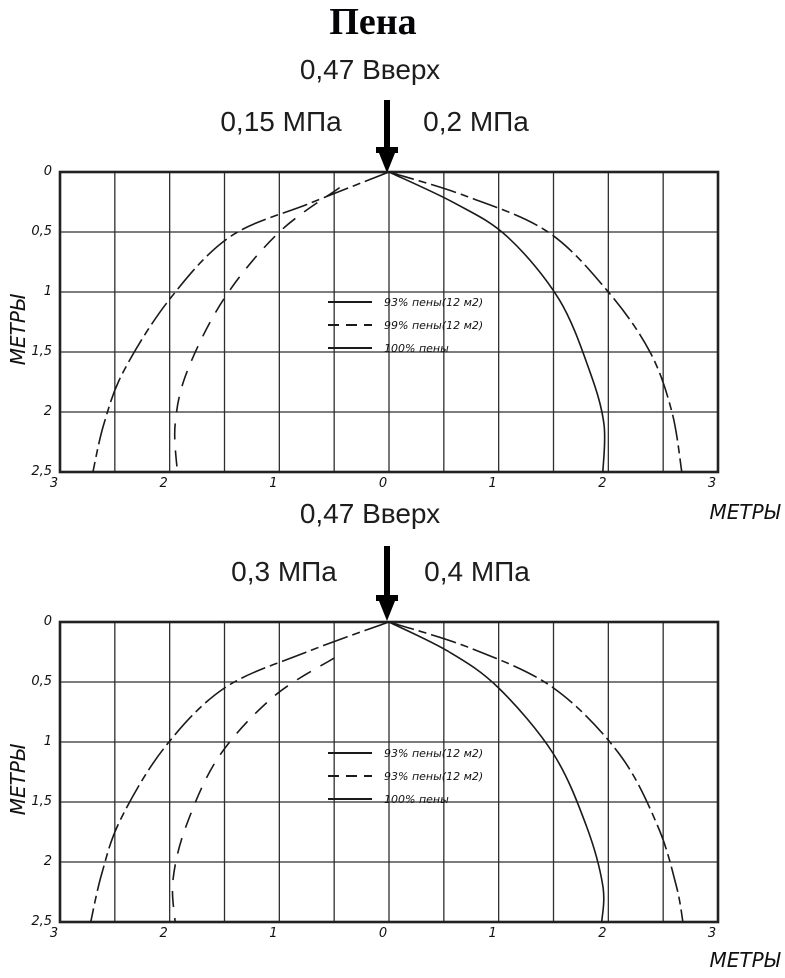 This screenshot has width=785, height=978. Describe the element at coordinates (281, 121) in the screenshot. I see `pressure-label-left: 0,15 МПа` at that location.